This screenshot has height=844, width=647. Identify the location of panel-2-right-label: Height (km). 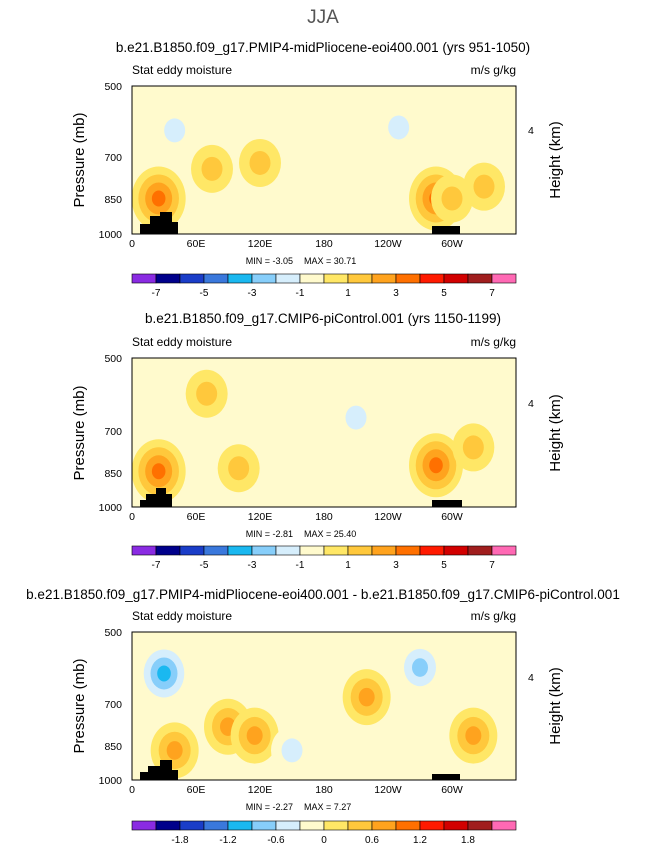
(555, 433).